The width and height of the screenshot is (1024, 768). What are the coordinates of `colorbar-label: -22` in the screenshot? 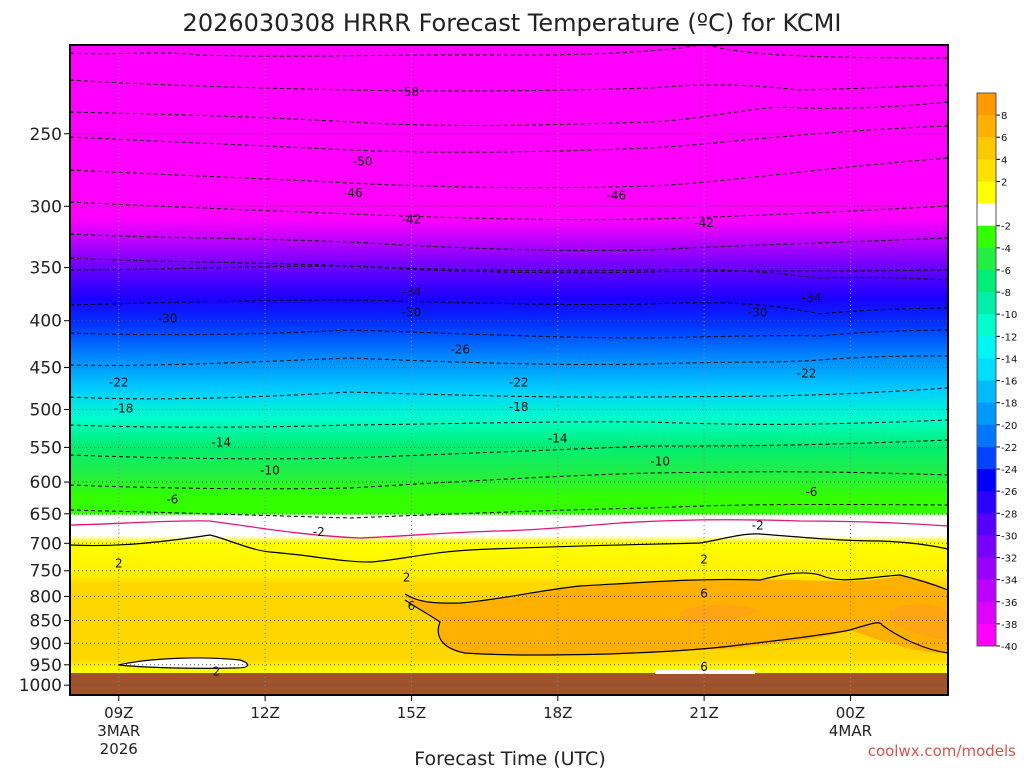 It's located at (1009, 448).